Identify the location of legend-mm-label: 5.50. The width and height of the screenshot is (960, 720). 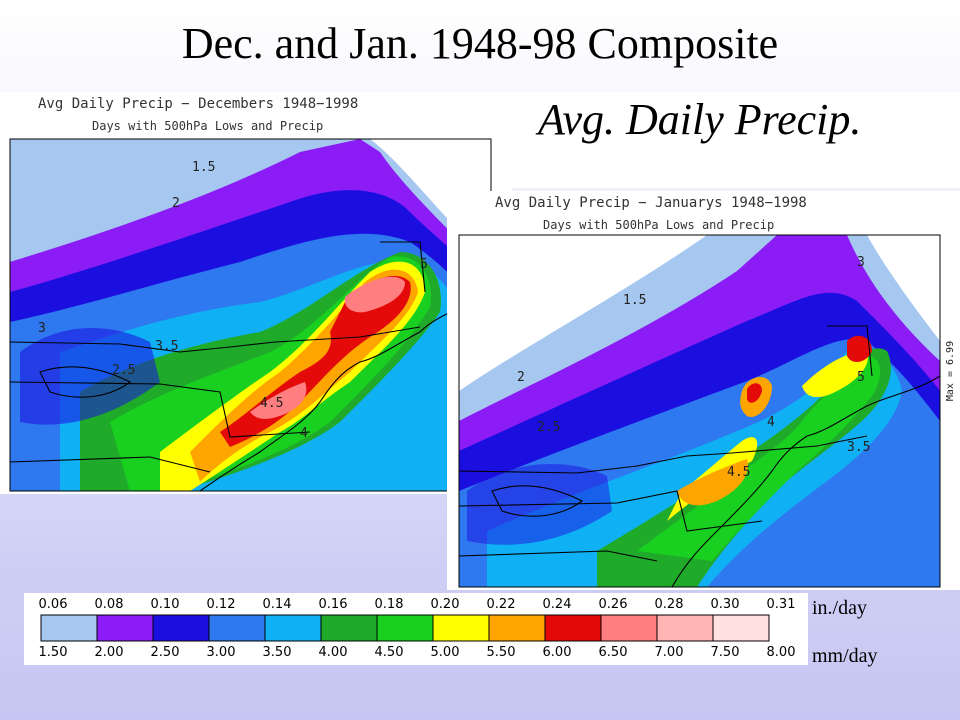
(501, 652).